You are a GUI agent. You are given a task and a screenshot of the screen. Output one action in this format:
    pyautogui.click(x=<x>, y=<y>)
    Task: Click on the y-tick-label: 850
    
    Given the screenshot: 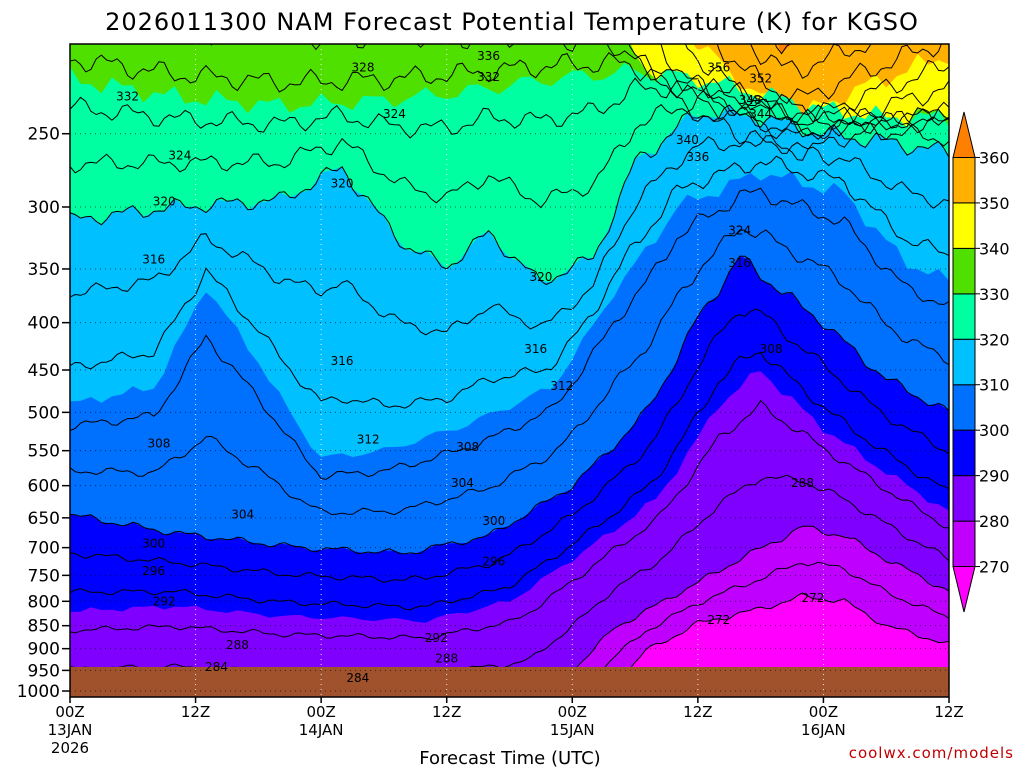 What is the action you would take?
    pyautogui.click(x=44, y=627)
    